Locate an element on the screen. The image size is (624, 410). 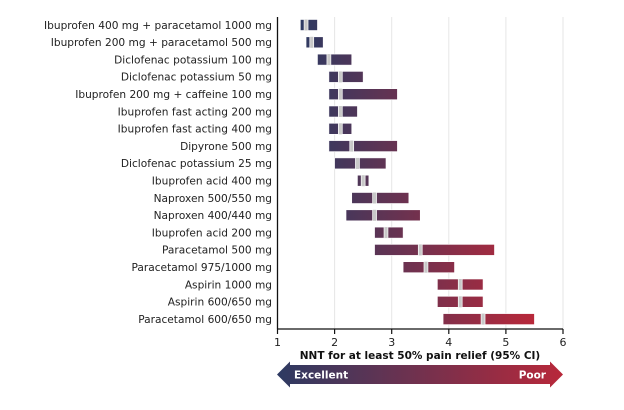
x-tick-label: 4 is located at coordinates (448, 342).